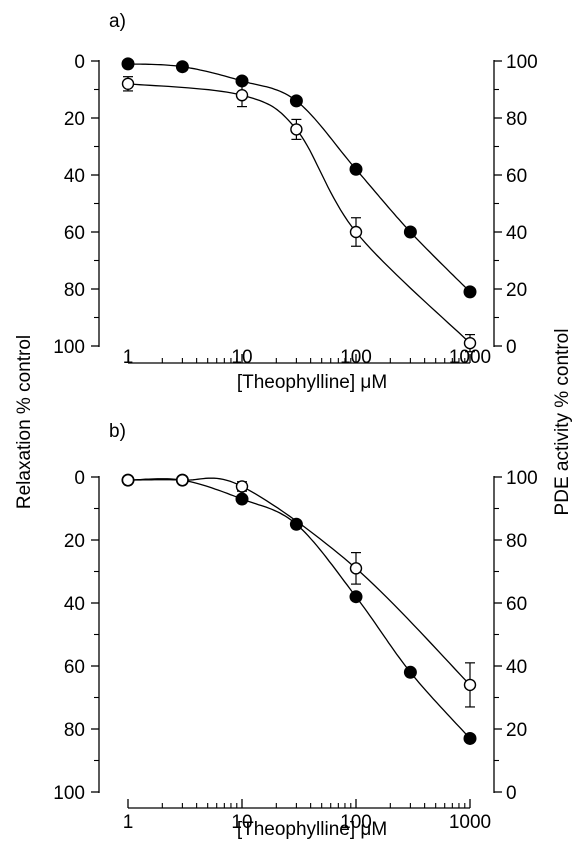 This screenshot has height=846, width=585. Describe the element at coordinates (298, 580) in the screenshot. I see `fit-curve-open-b` at that location.